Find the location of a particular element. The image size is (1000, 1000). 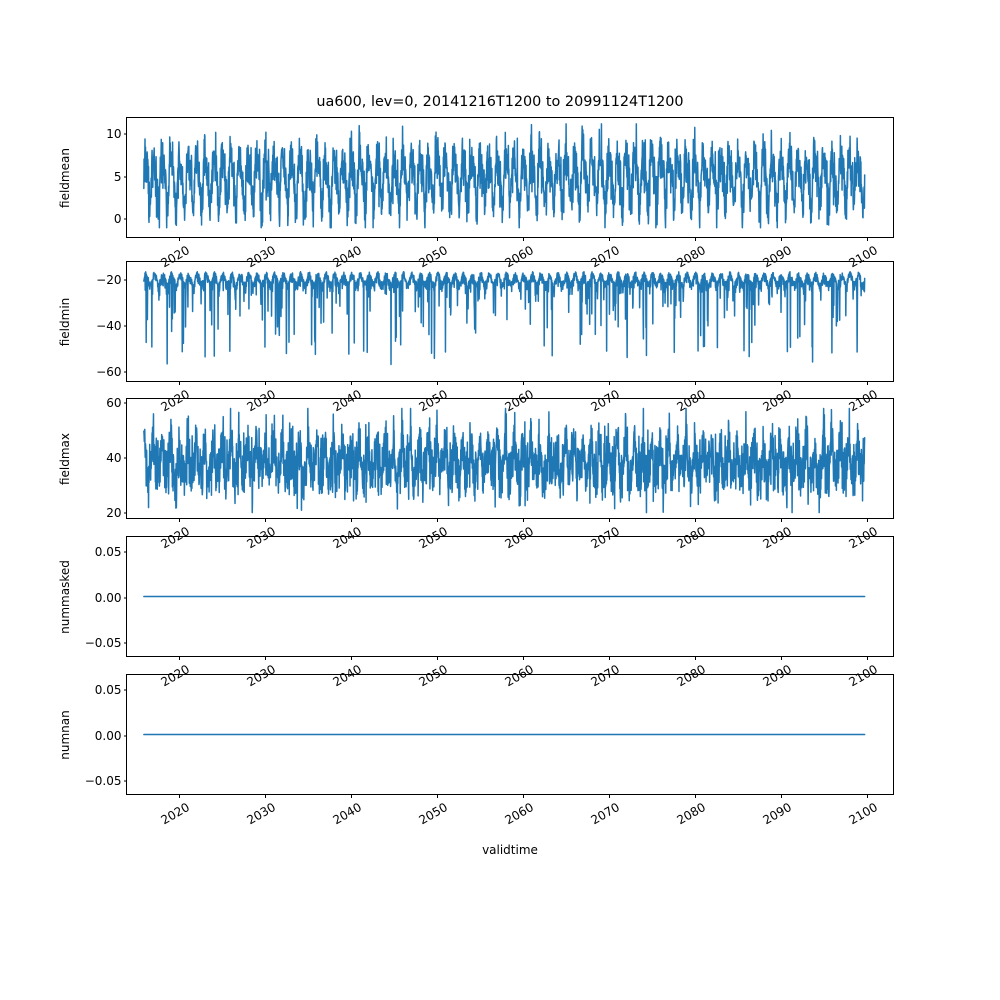

plot-area-fieldmax is located at coordinates (510, 458).